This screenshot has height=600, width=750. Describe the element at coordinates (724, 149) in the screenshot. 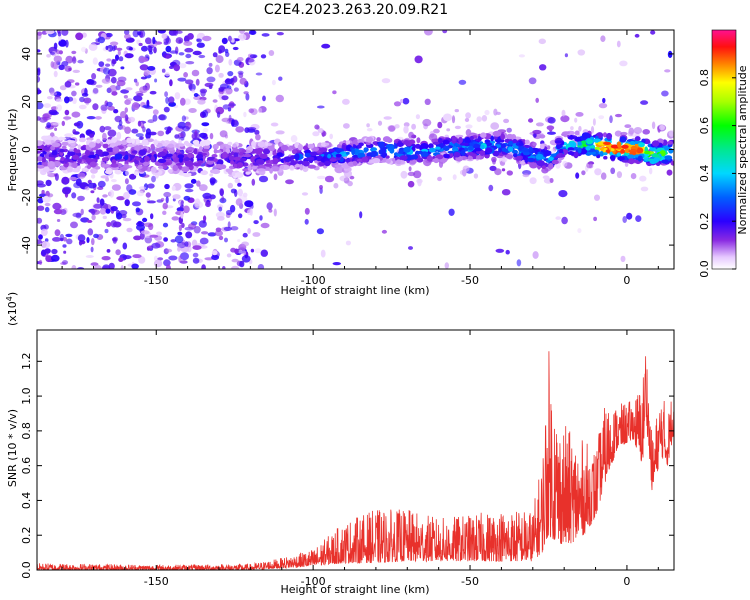

I see `colorbar-gradient` at that location.